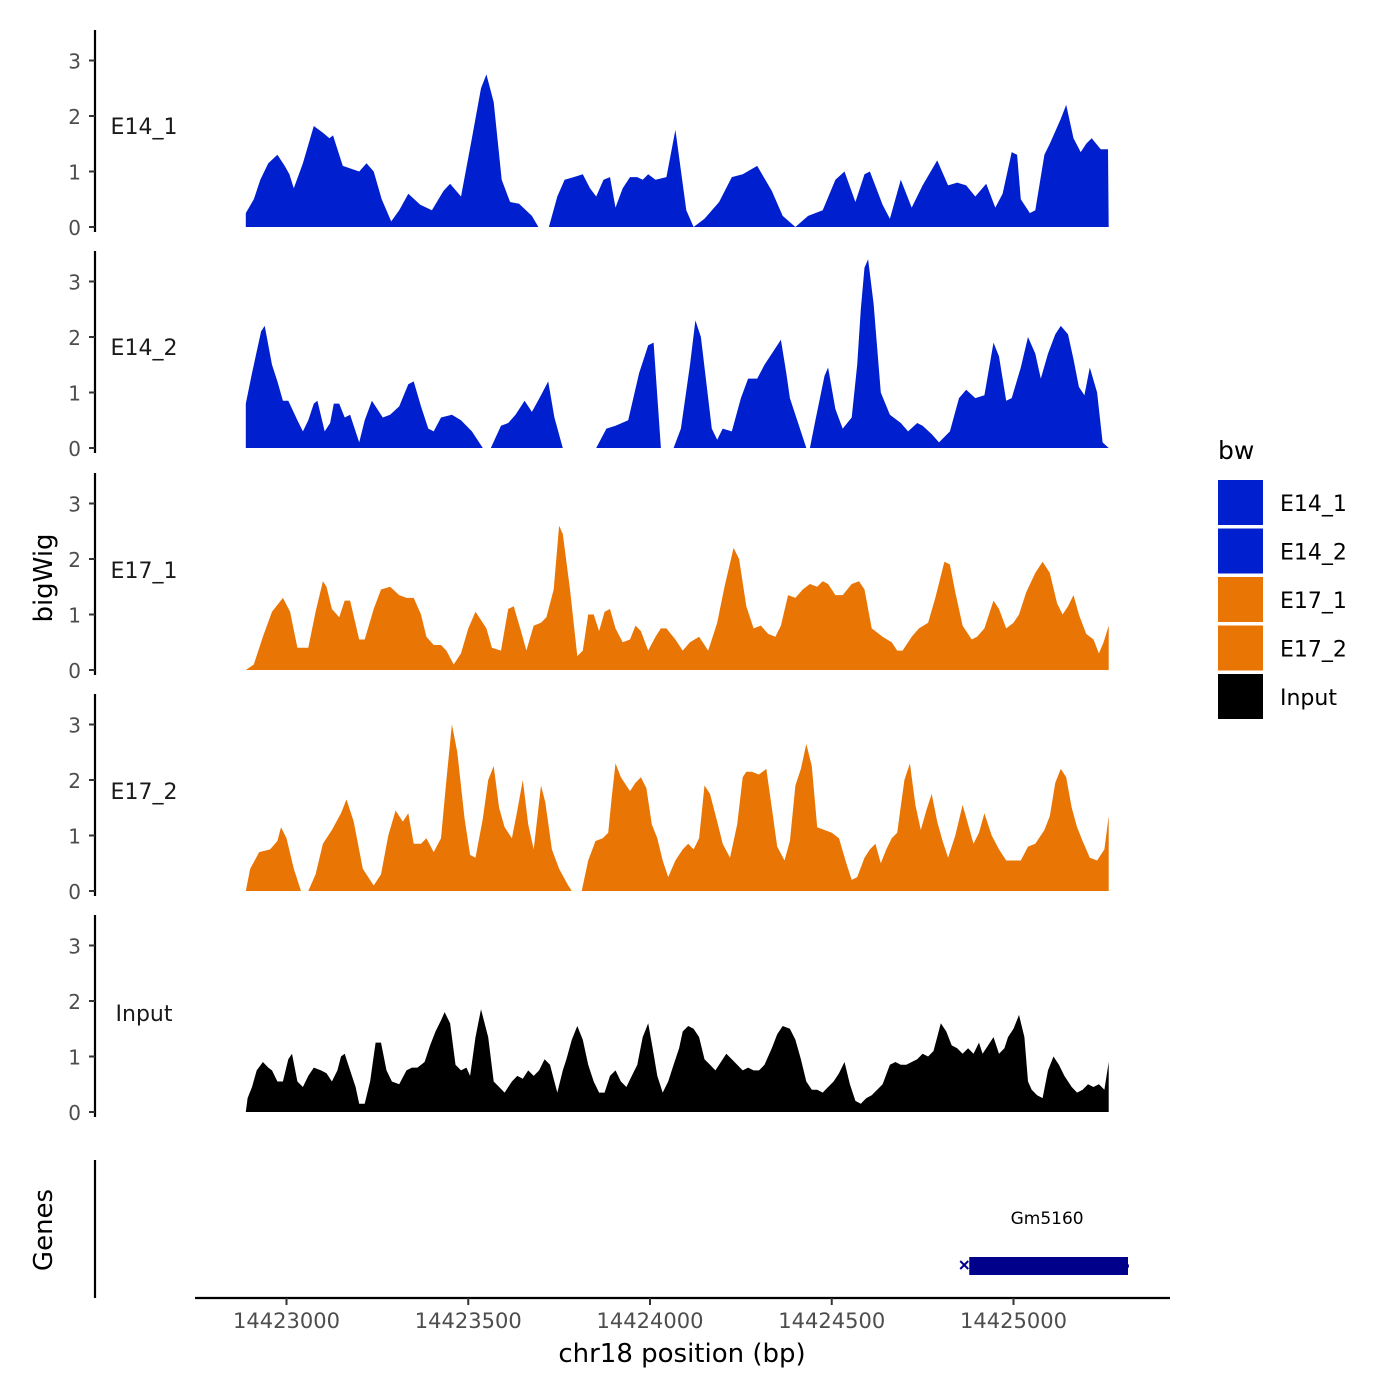 The width and height of the screenshot is (1400, 1400). What do you see at coordinates (1126, 1266) in the screenshot?
I see `gene-end-cap` at bounding box center [1126, 1266].